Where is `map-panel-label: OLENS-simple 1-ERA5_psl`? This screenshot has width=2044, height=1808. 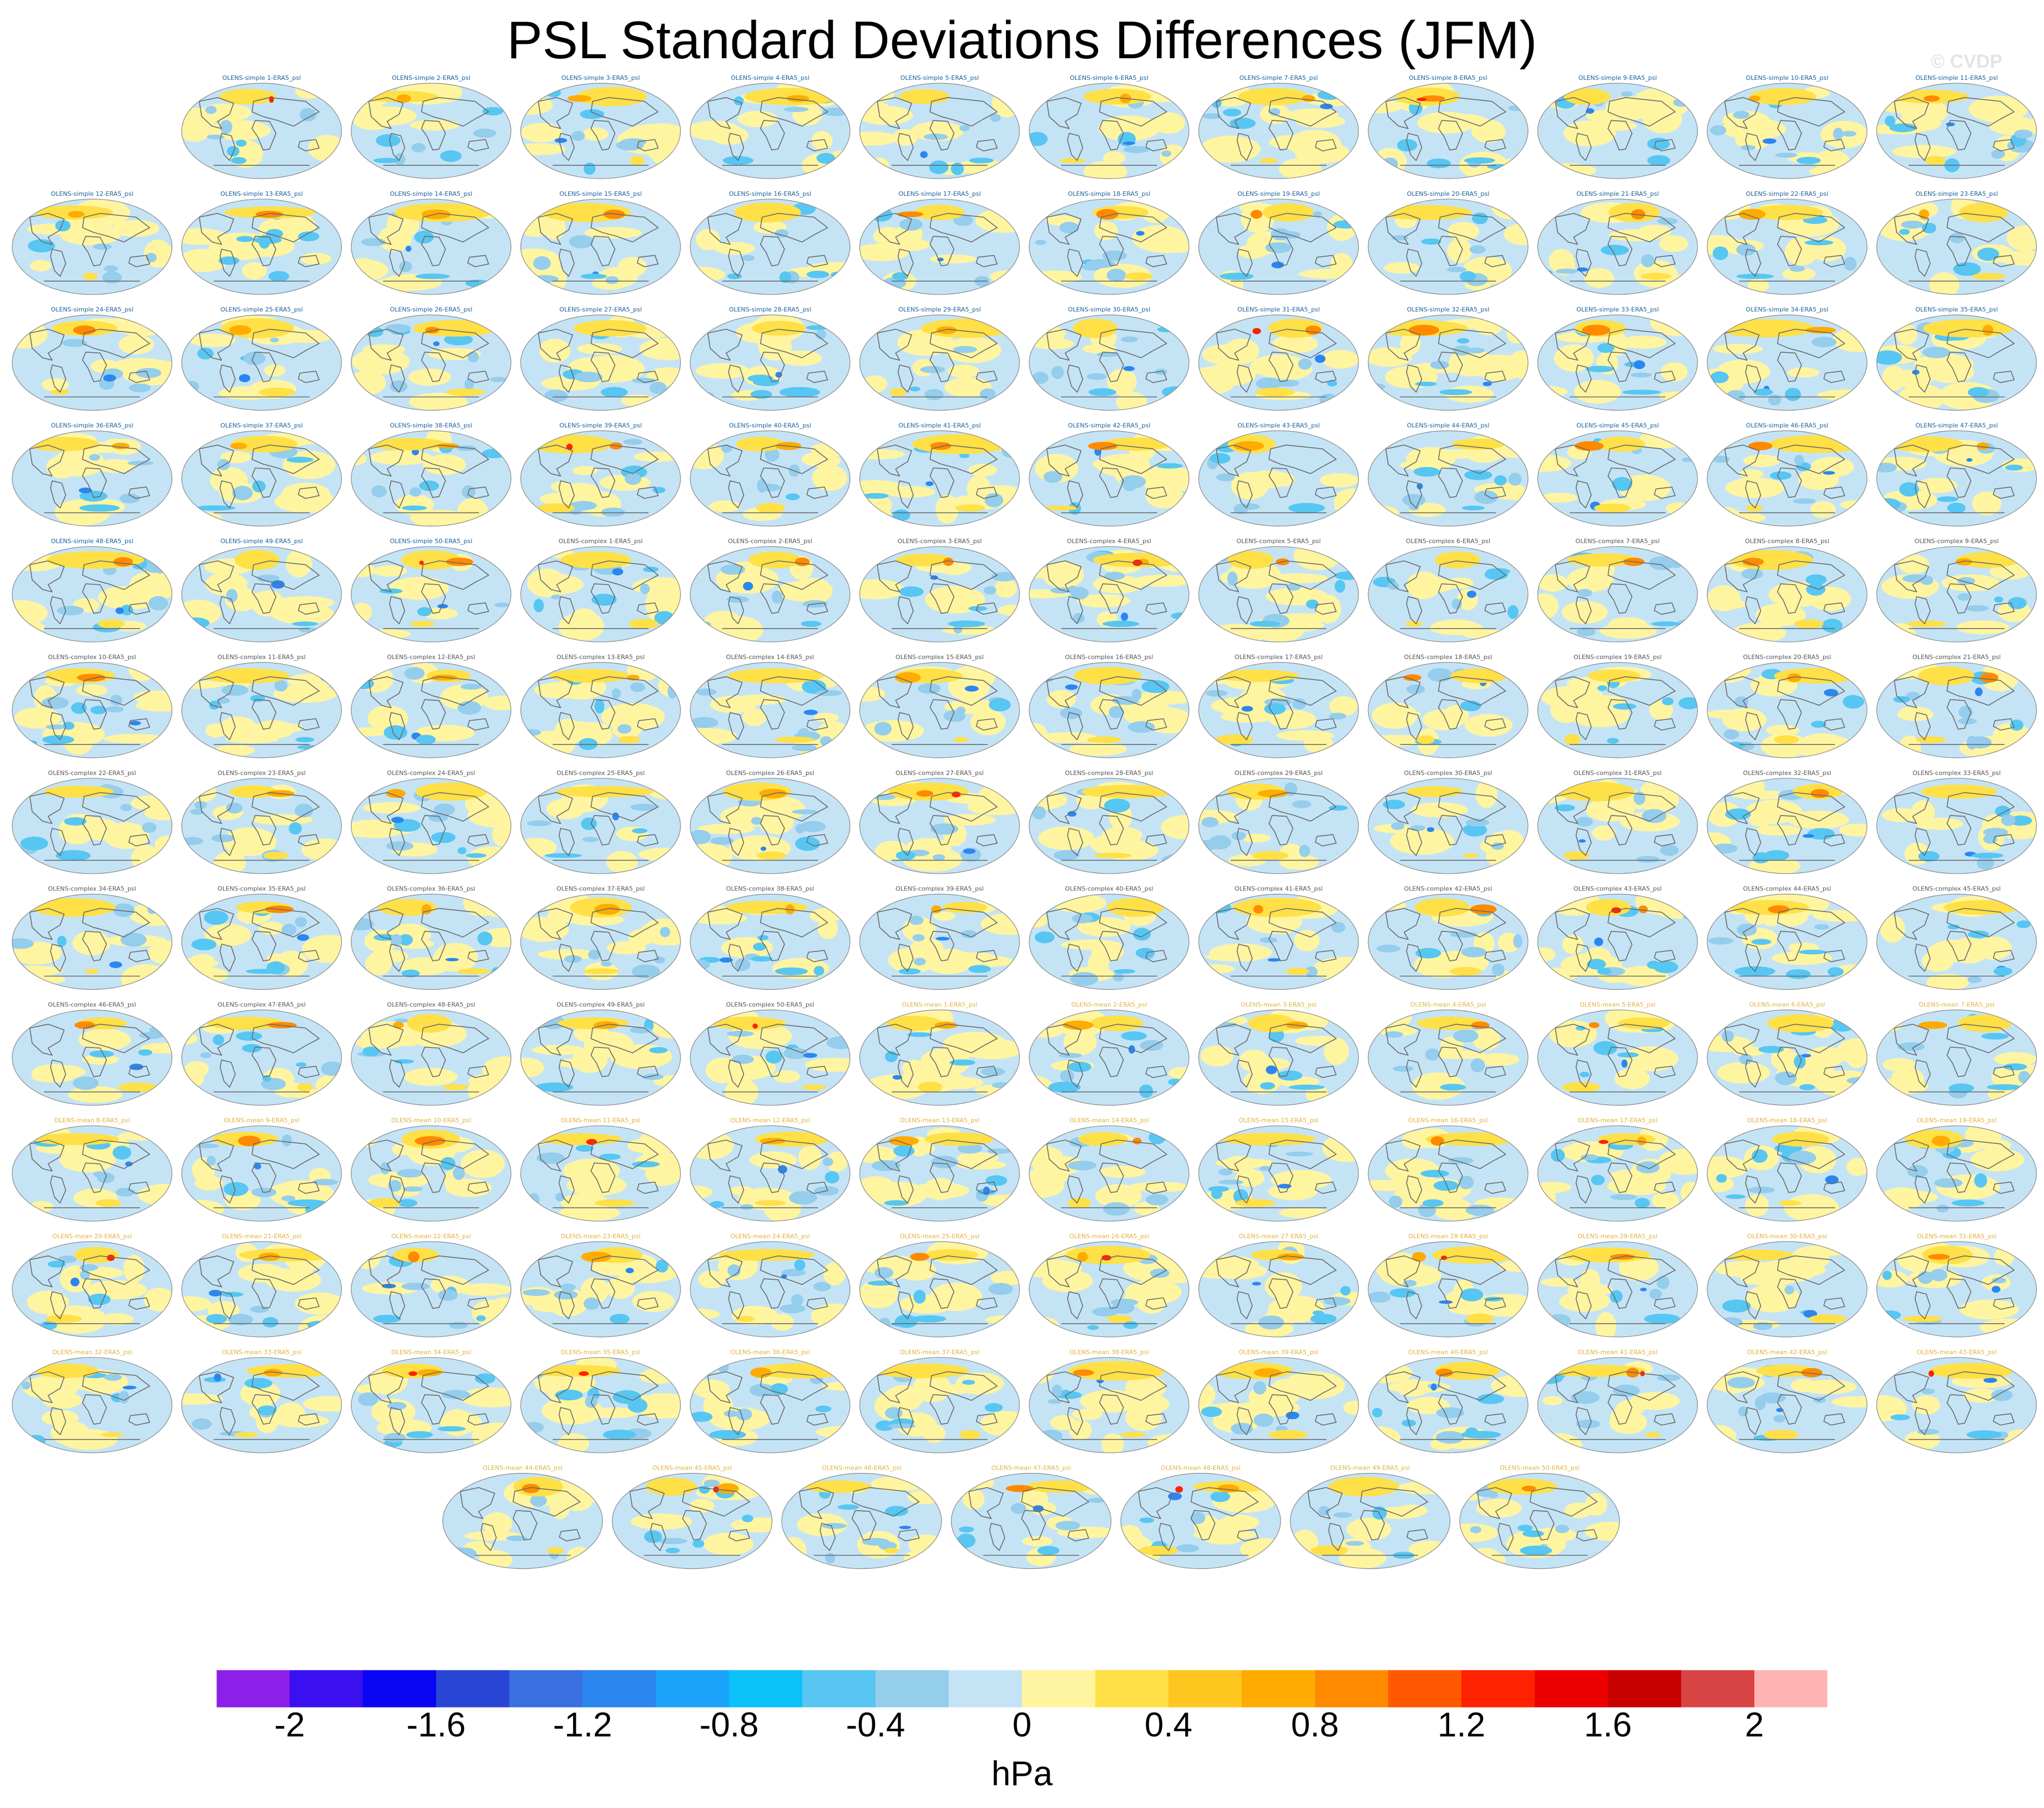
map-panel-label: OLENS-simple 1-ERA5_psl is located at coordinates (262, 78).